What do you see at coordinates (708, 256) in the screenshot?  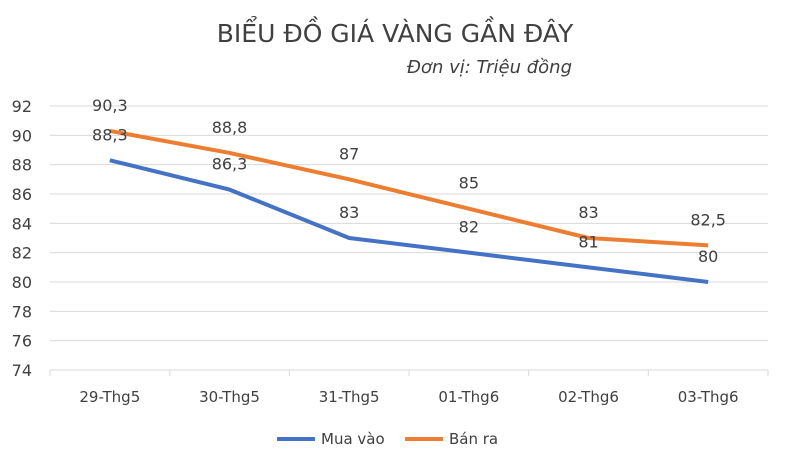 I see `data-label: 80` at bounding box center [708, 256].